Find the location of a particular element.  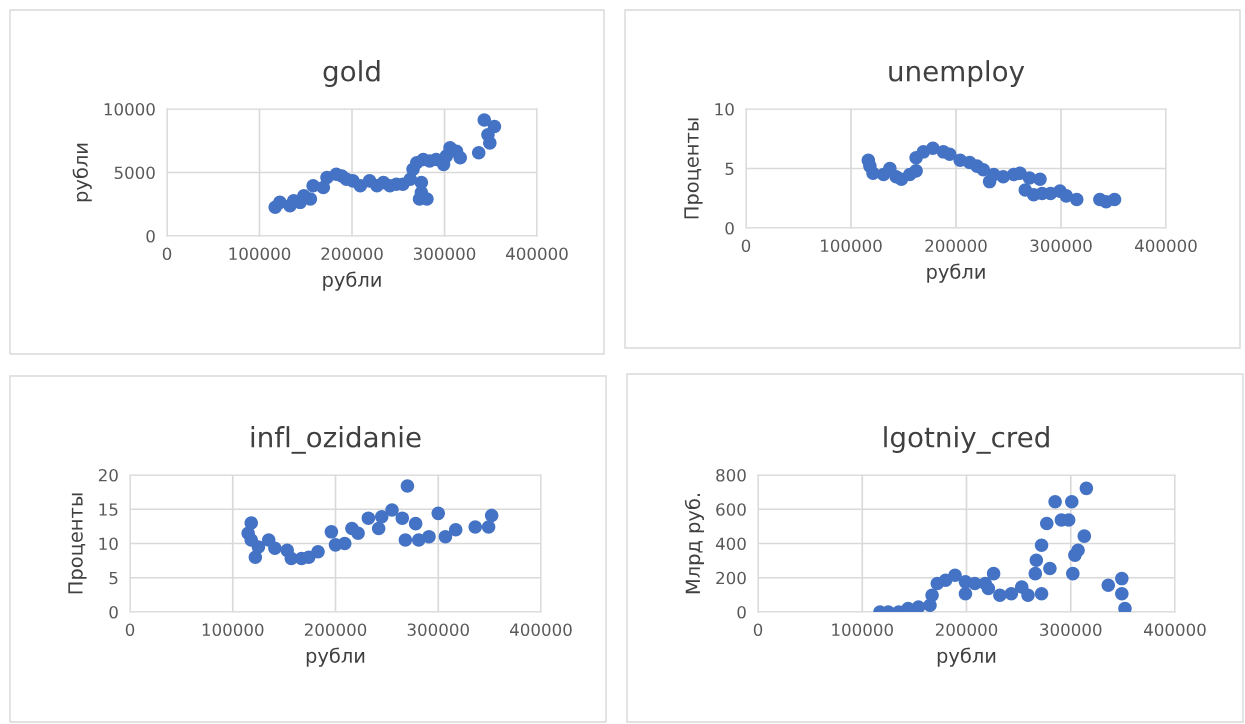

y-tick-label: 15 is located at coordinates (108, 509).